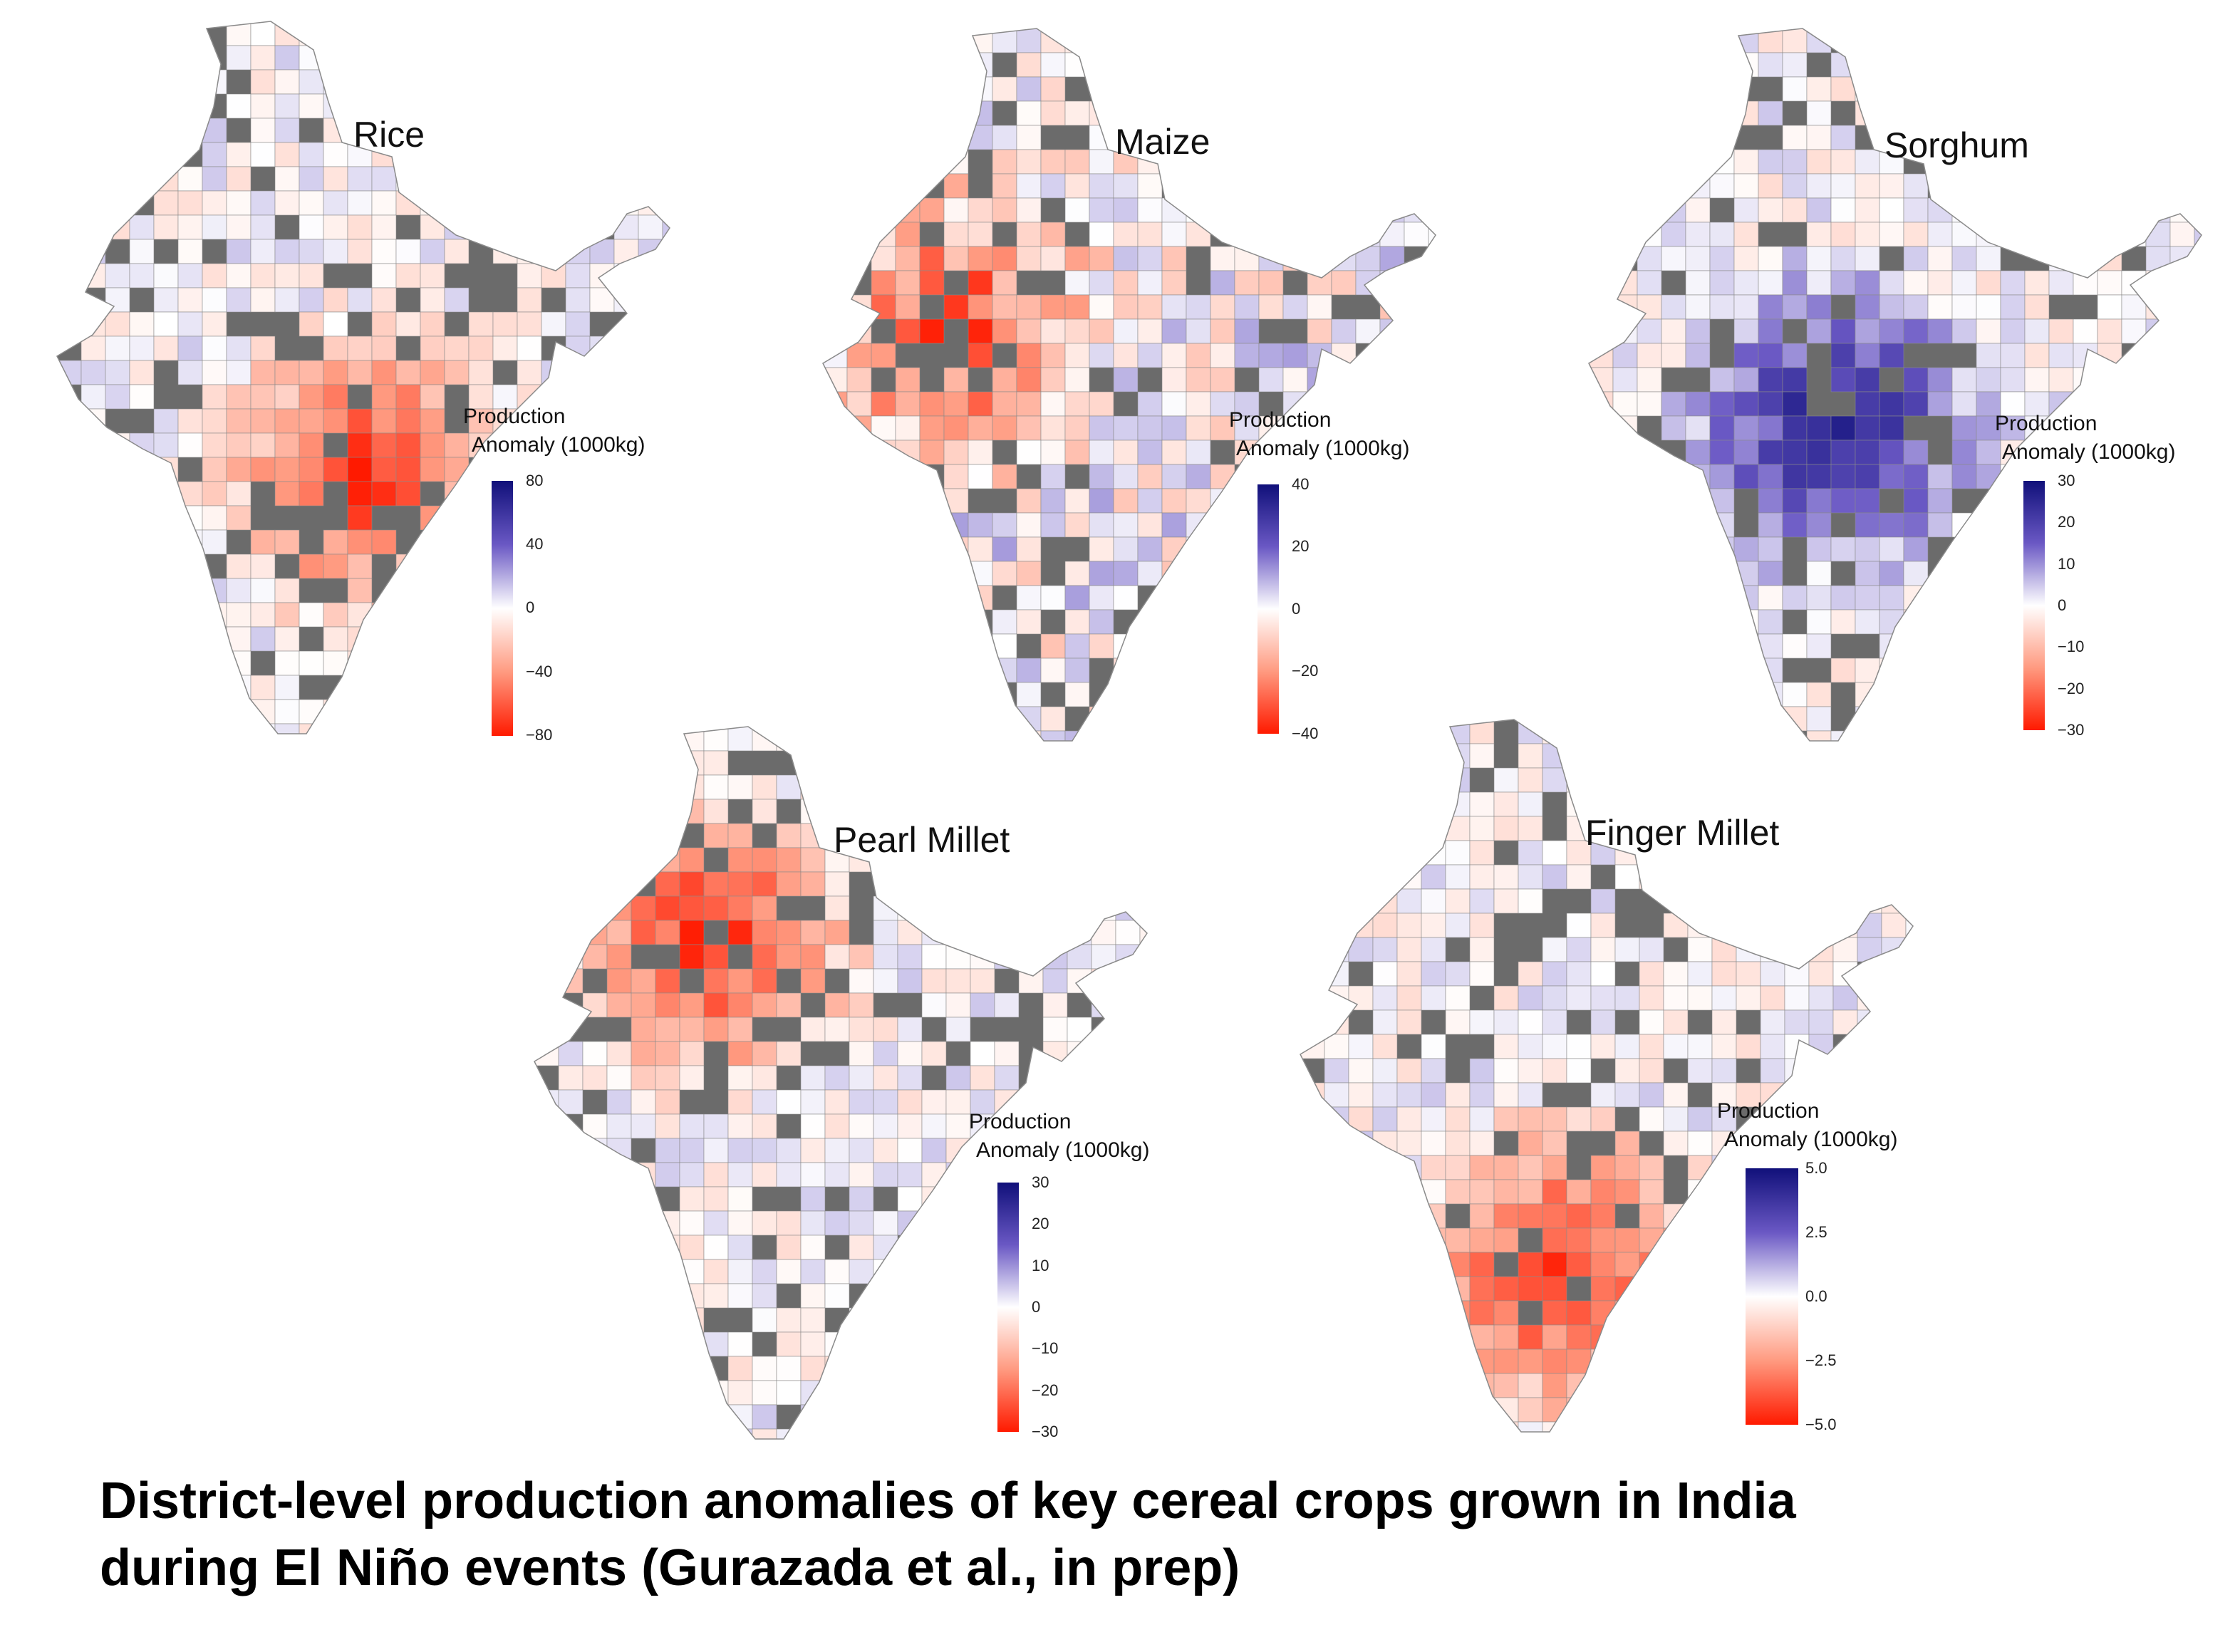 The image size is (2240, 1652). I want to click on sorghum-legend-line2: Anomaly (1000kg), so click(2089, 452).